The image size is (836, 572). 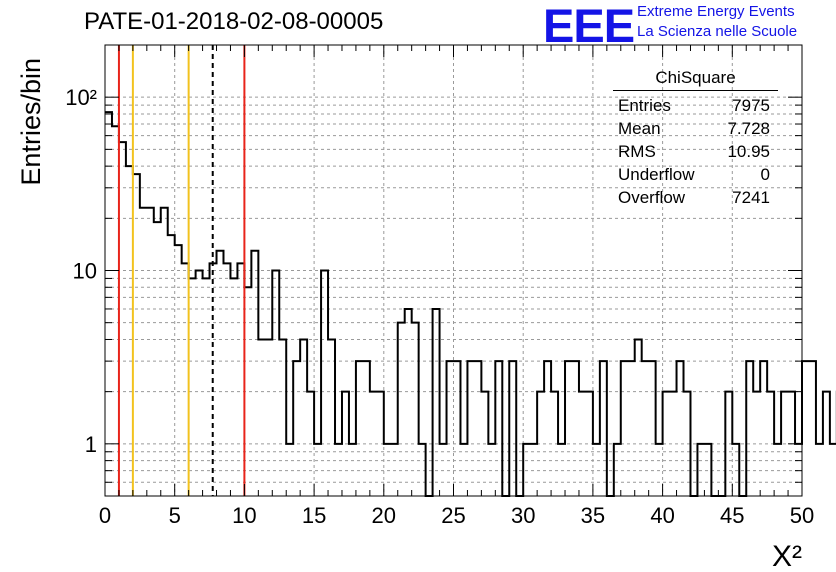 I want to click on x-tick-label: 30, so click(x=523, y=515).